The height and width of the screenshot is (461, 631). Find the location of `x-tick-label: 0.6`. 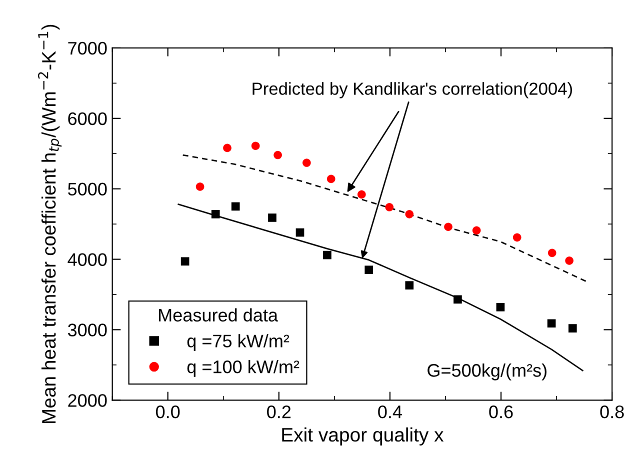

x-tick-label: 0.6 is located at coordinates (501, 411).